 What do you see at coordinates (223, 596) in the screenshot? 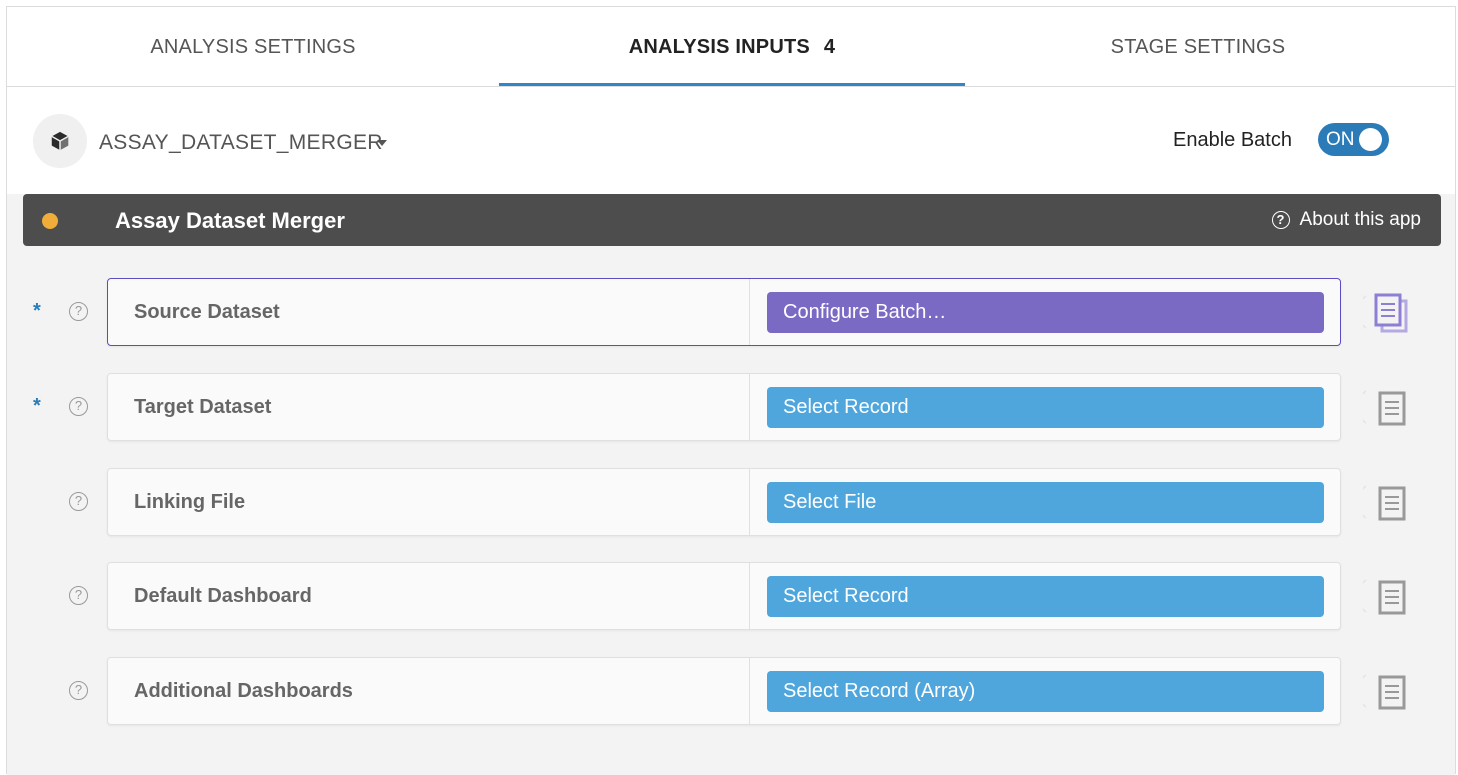
I see `input-label: Default Dashboard` at bounding box center [223, 596].